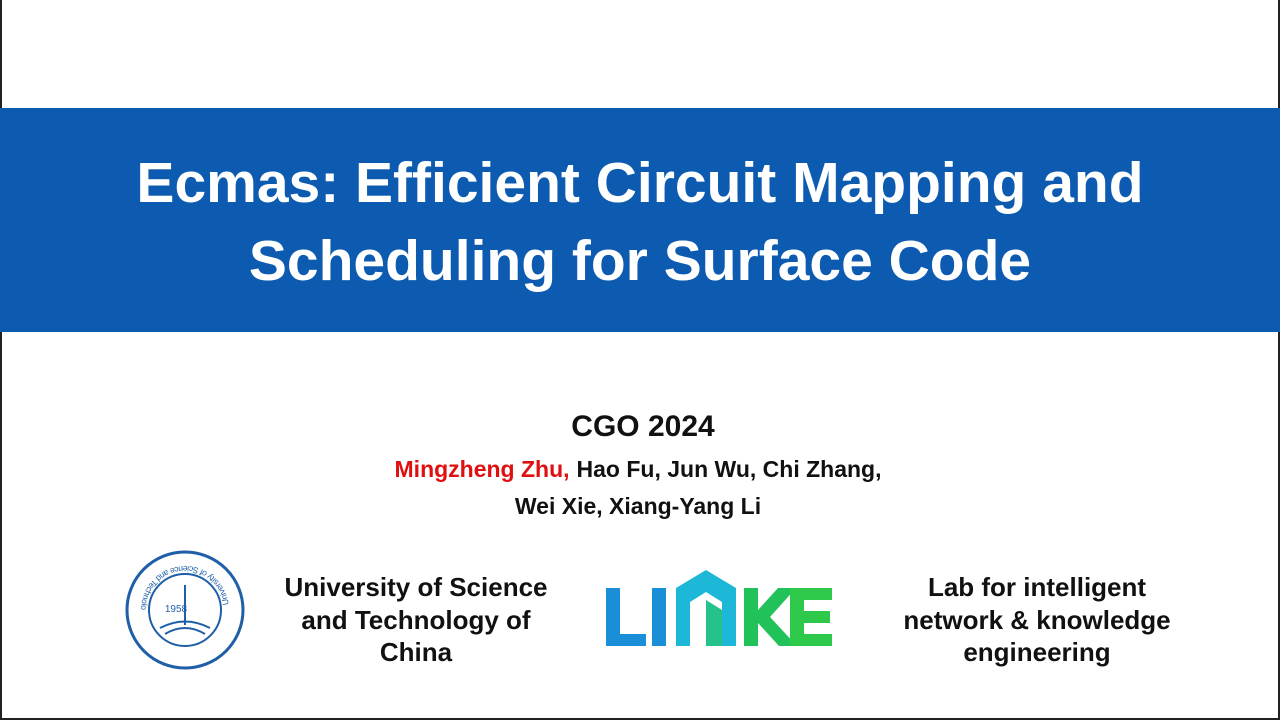  What do you see at coordinates (1036, 620) in the screenshot?
I see `affiliation: network & knowledge` at bounding box center [1036, 620].